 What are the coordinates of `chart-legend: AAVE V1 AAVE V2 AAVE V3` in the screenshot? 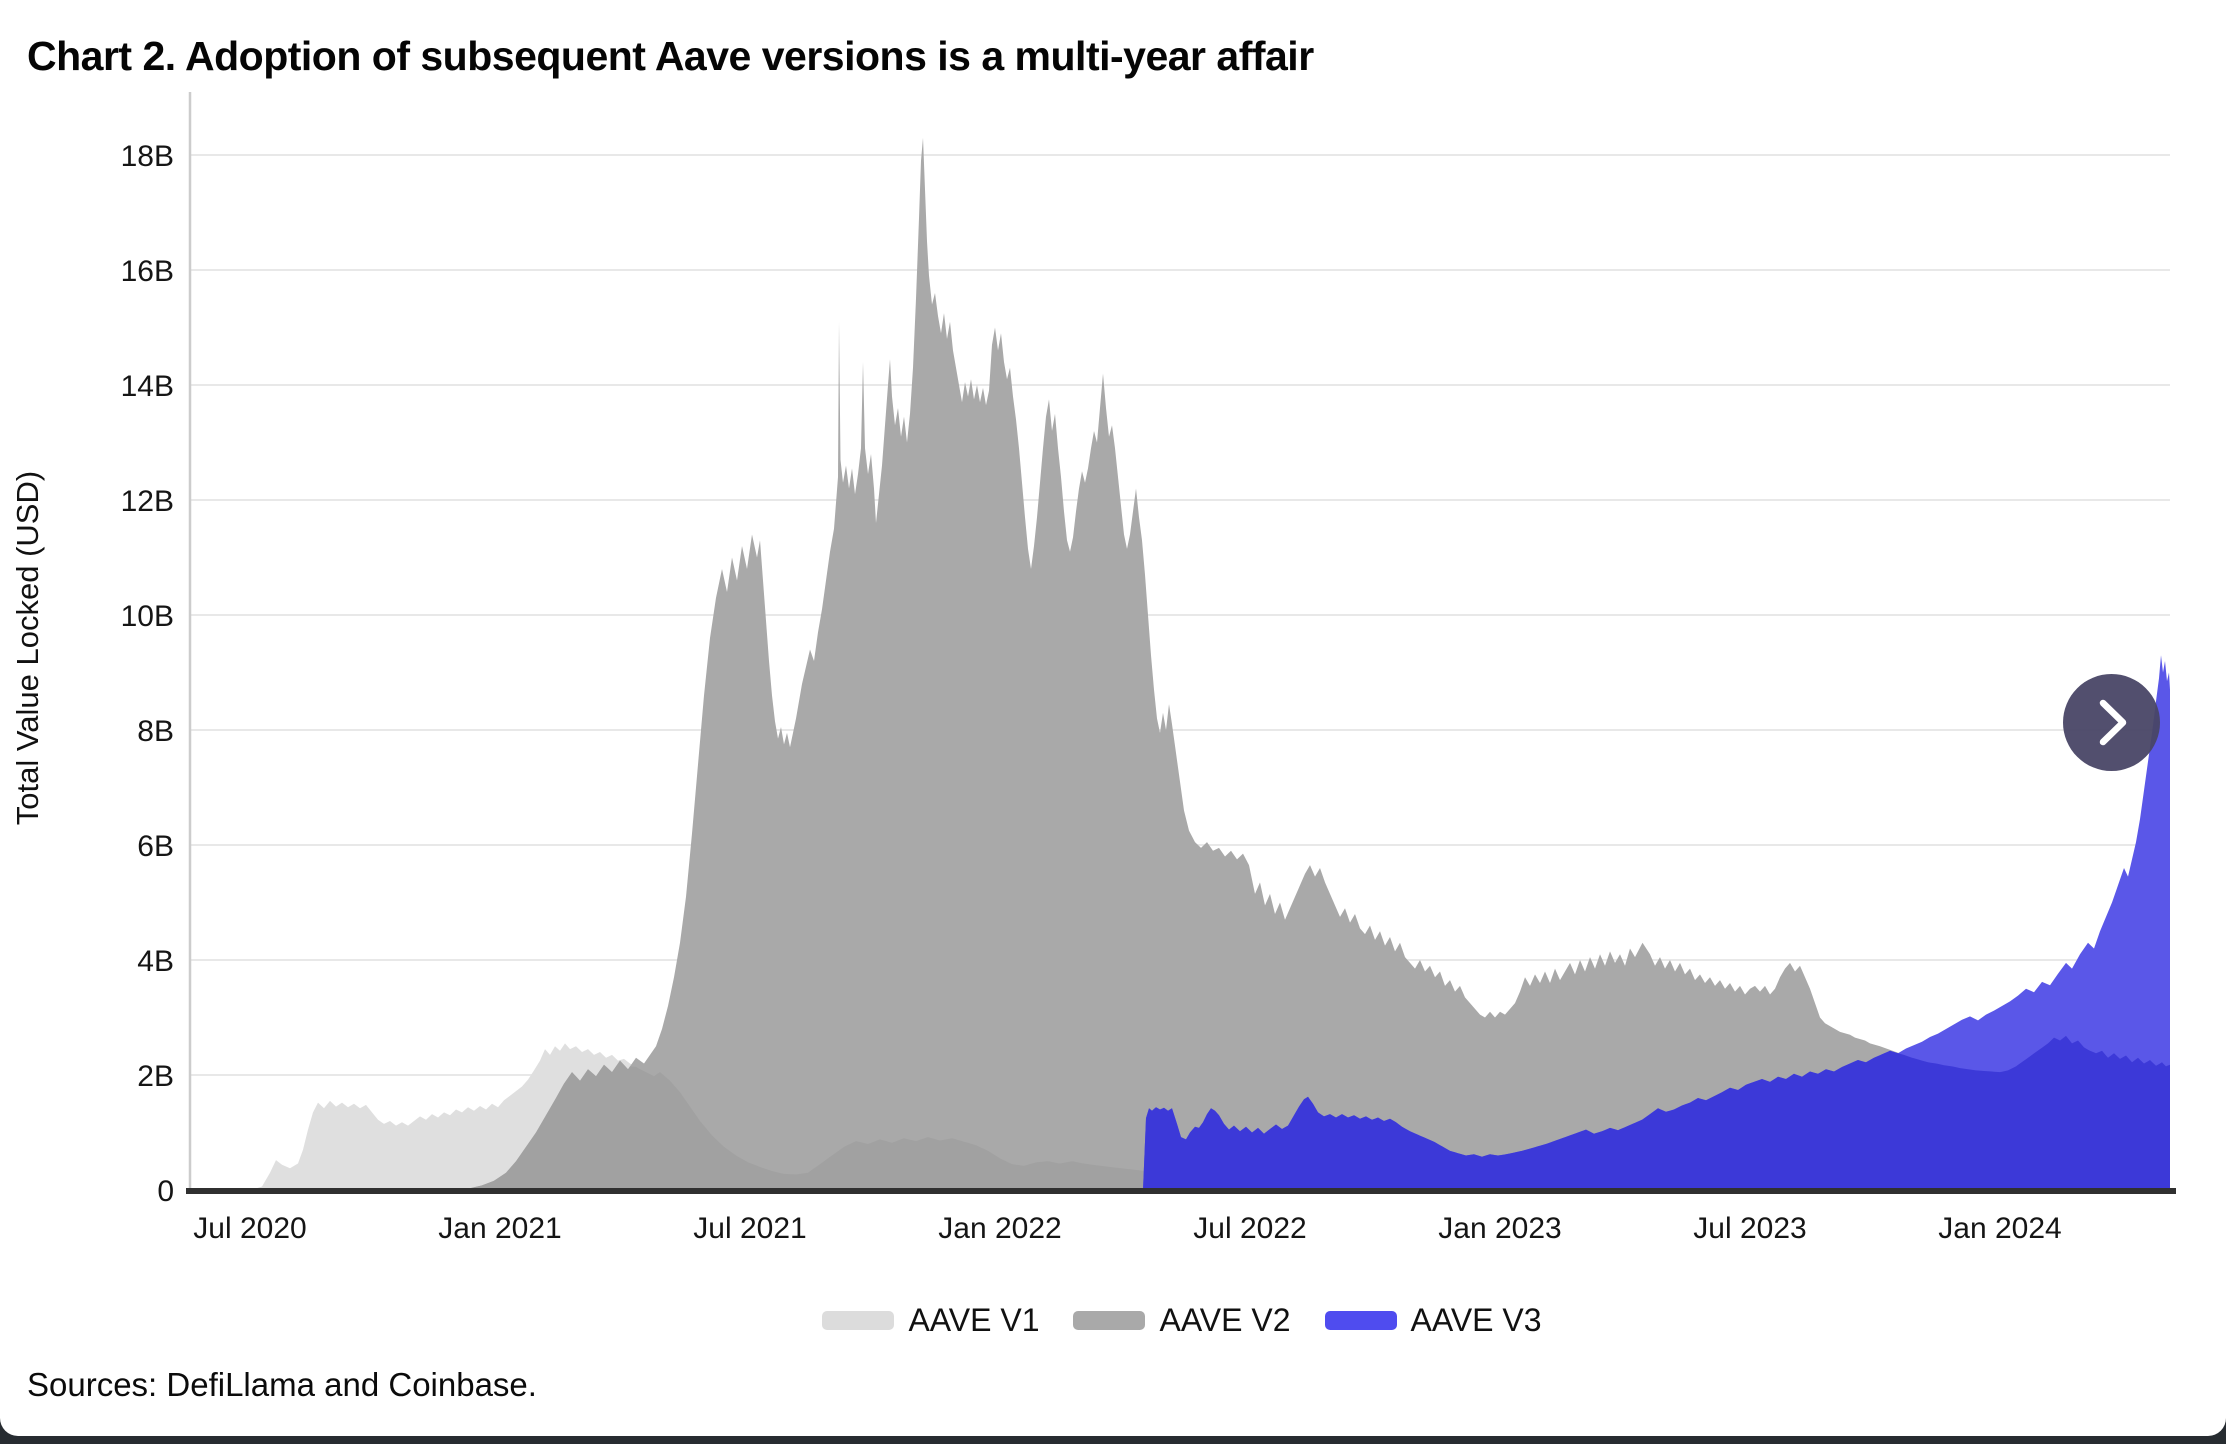 It's located at (1182, 1320).